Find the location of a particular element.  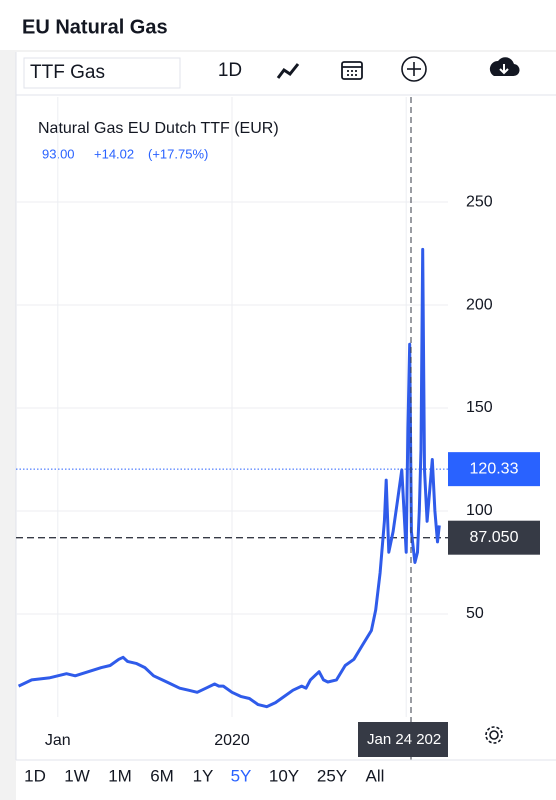

legend-change: +14.02 is located at coordinates (114, 153).